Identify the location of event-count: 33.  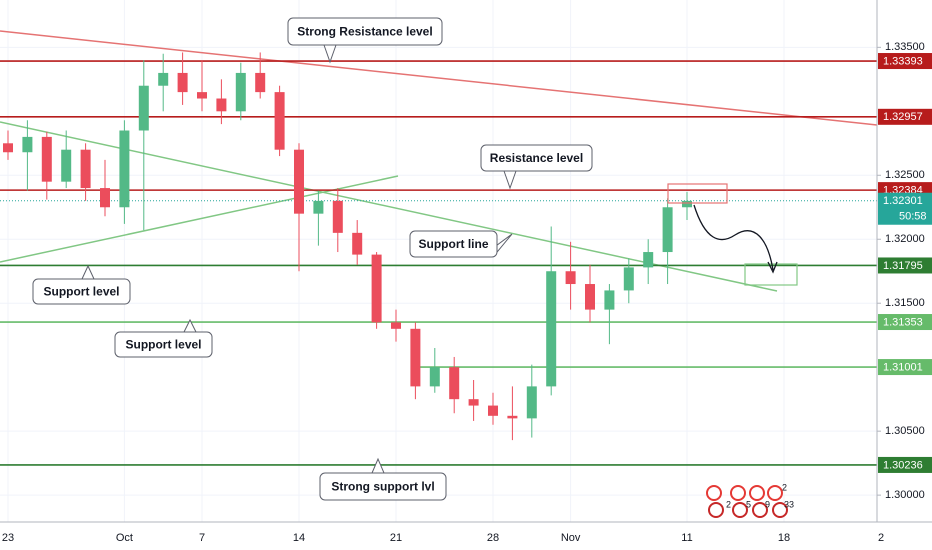
(789, 504).